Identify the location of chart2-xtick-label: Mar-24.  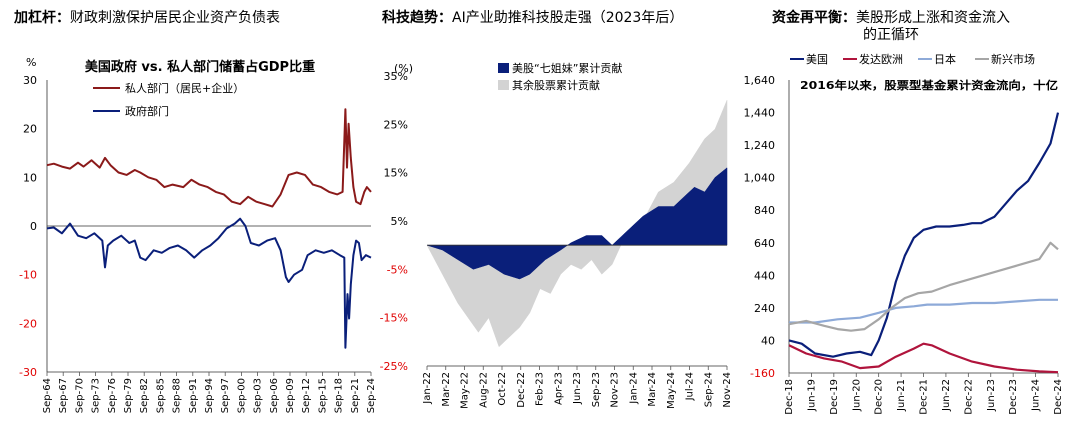
(652, 389).